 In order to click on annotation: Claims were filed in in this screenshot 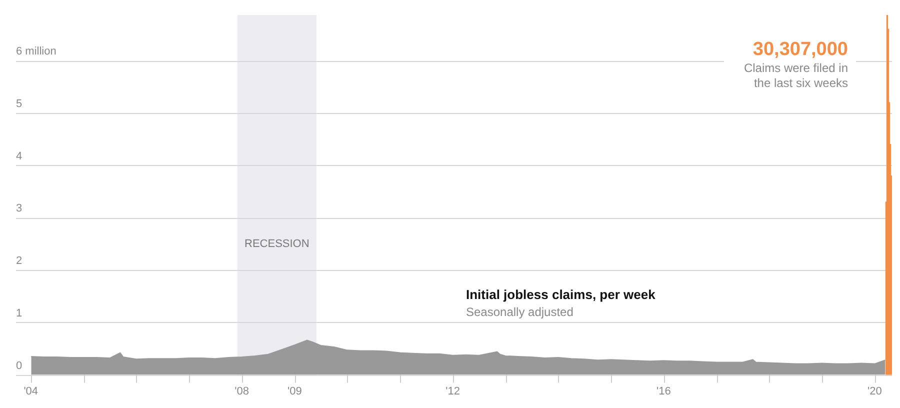, I will do `click(796, 68)`.